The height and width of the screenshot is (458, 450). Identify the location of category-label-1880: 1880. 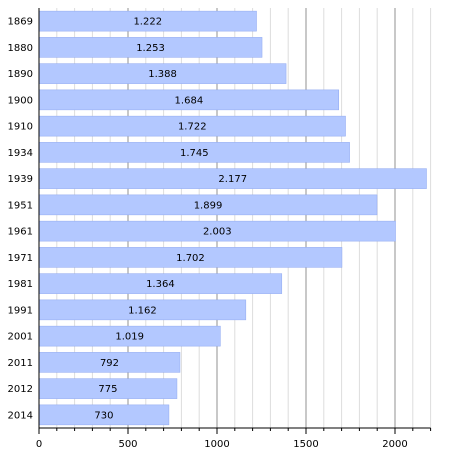
(20, 48).